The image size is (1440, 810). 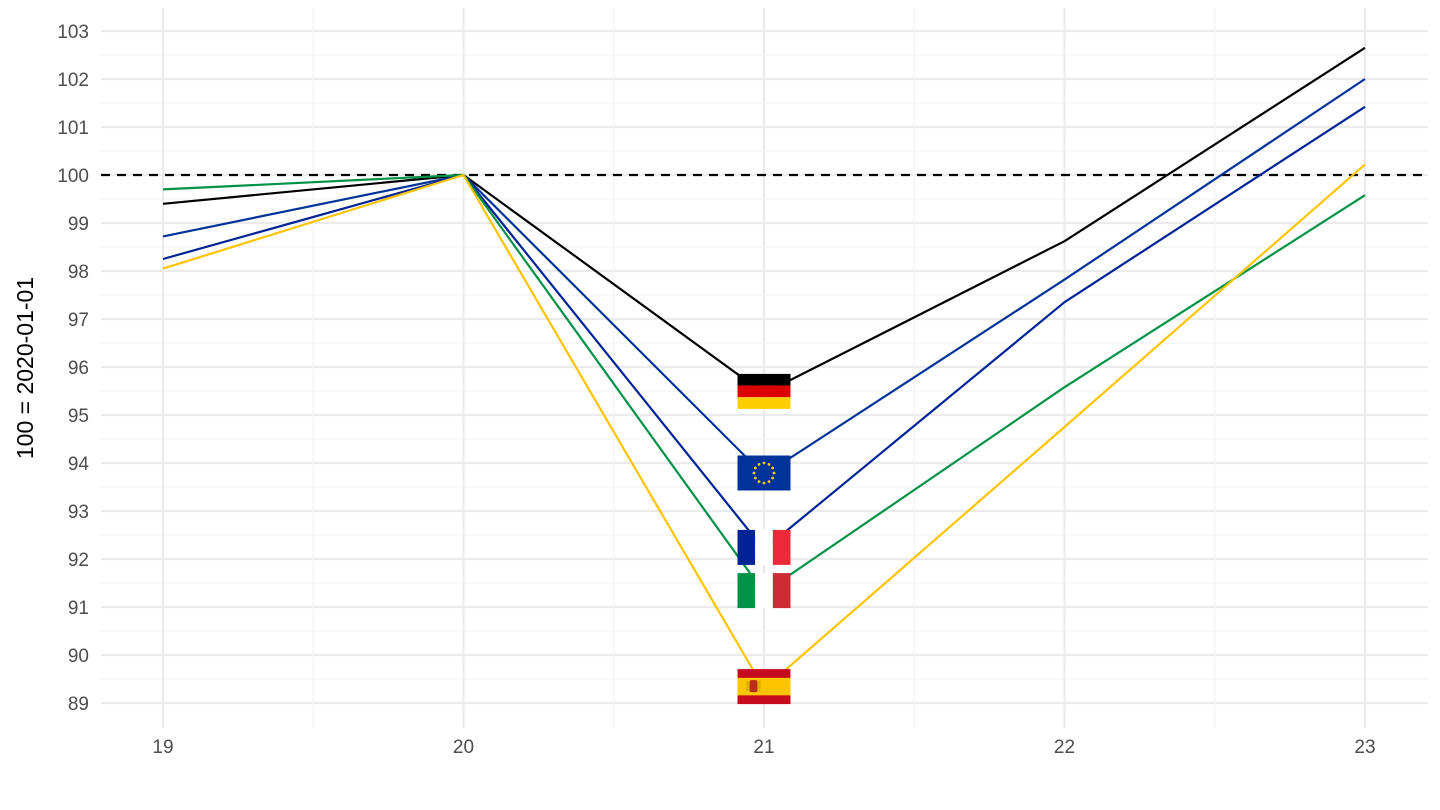 What do you see at coordinates (78, 320) in the screenshot?
I see `y-tick-label: 97` at bounding box center [78, 320].